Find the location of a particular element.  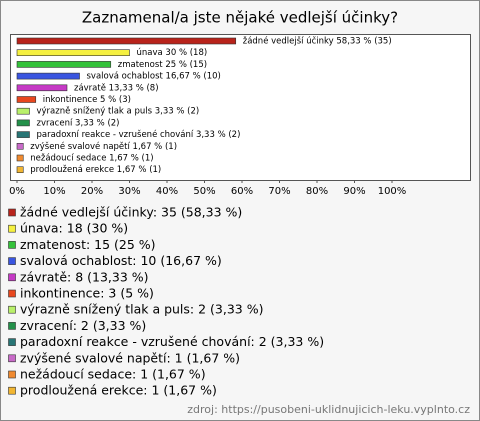

value-label: výrazně snížený tlak a puls 3,33 % (2) is located at coordinates (117, 112).